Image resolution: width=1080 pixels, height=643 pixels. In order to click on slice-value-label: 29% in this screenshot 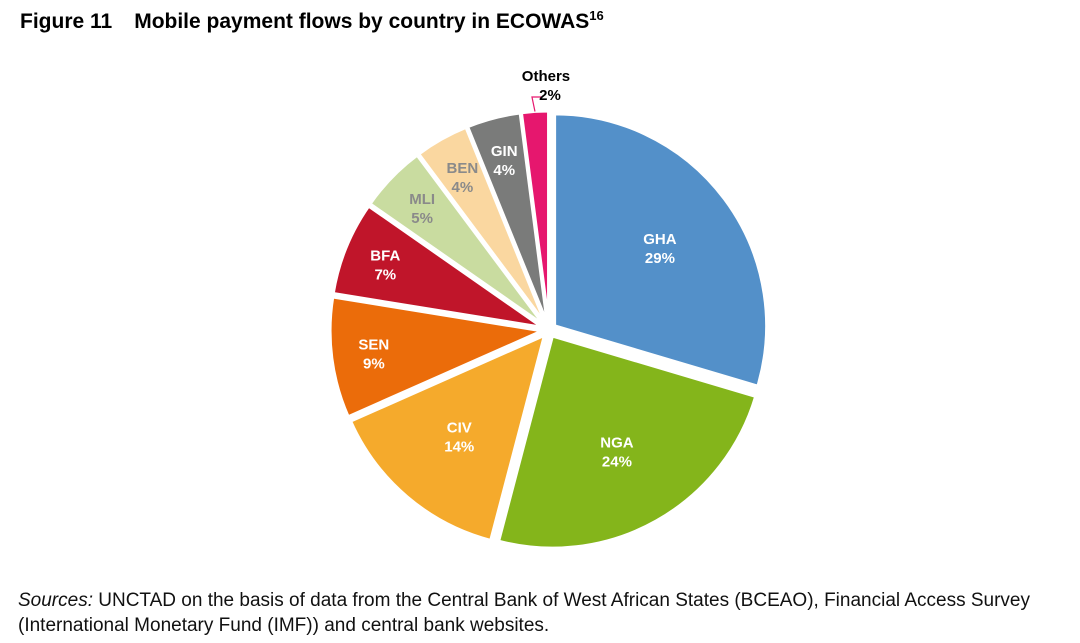, I will do `click(660, 258)`.